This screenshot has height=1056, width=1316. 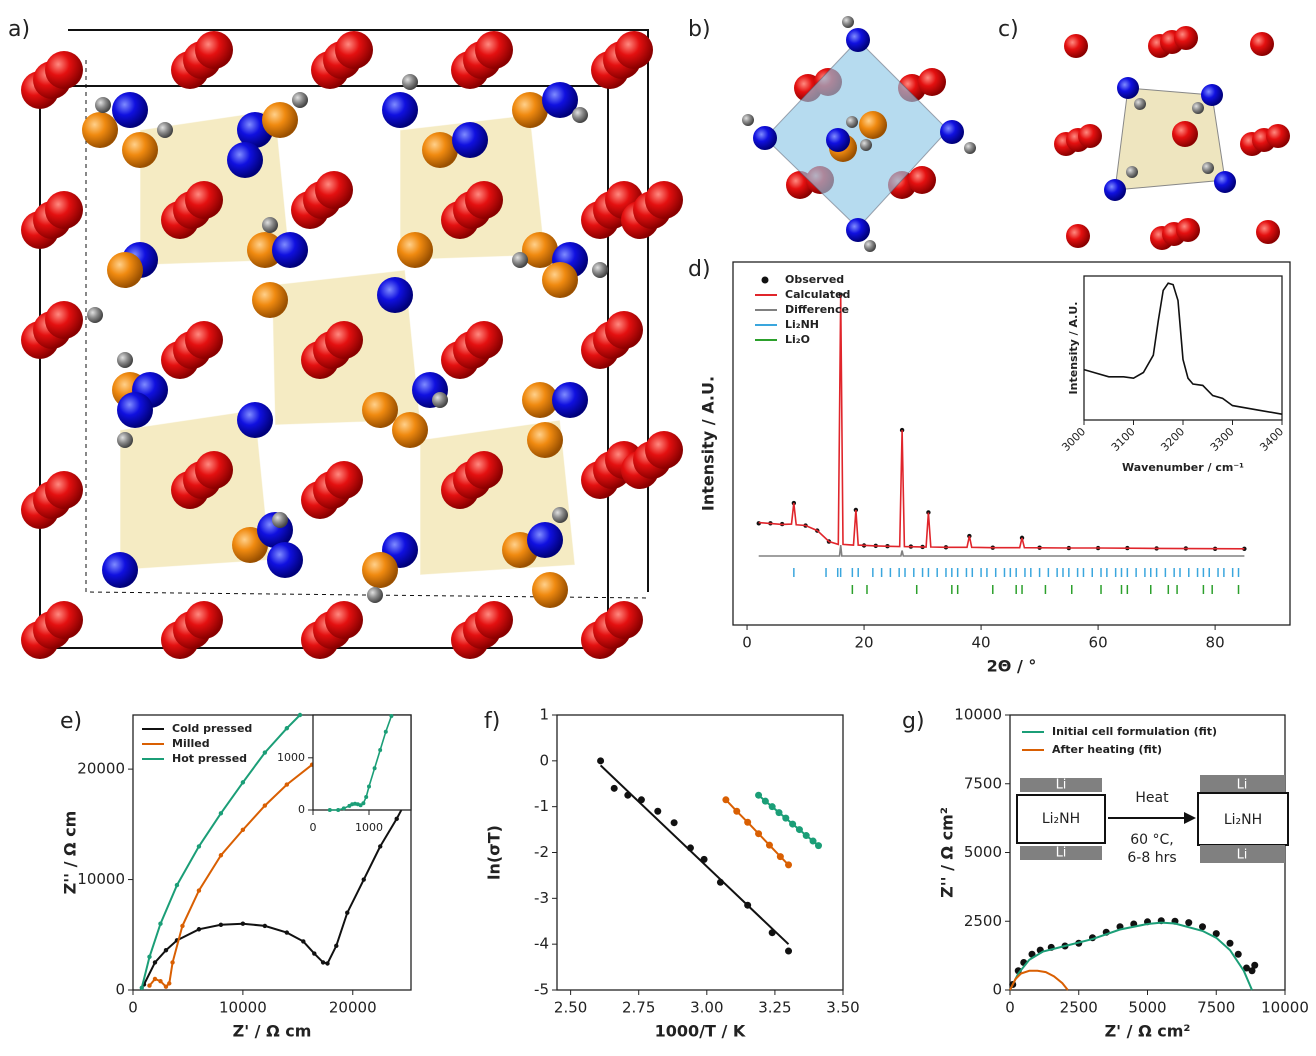 I want to click on condition: 6-8 hrs, so click(x=1151, y=858).